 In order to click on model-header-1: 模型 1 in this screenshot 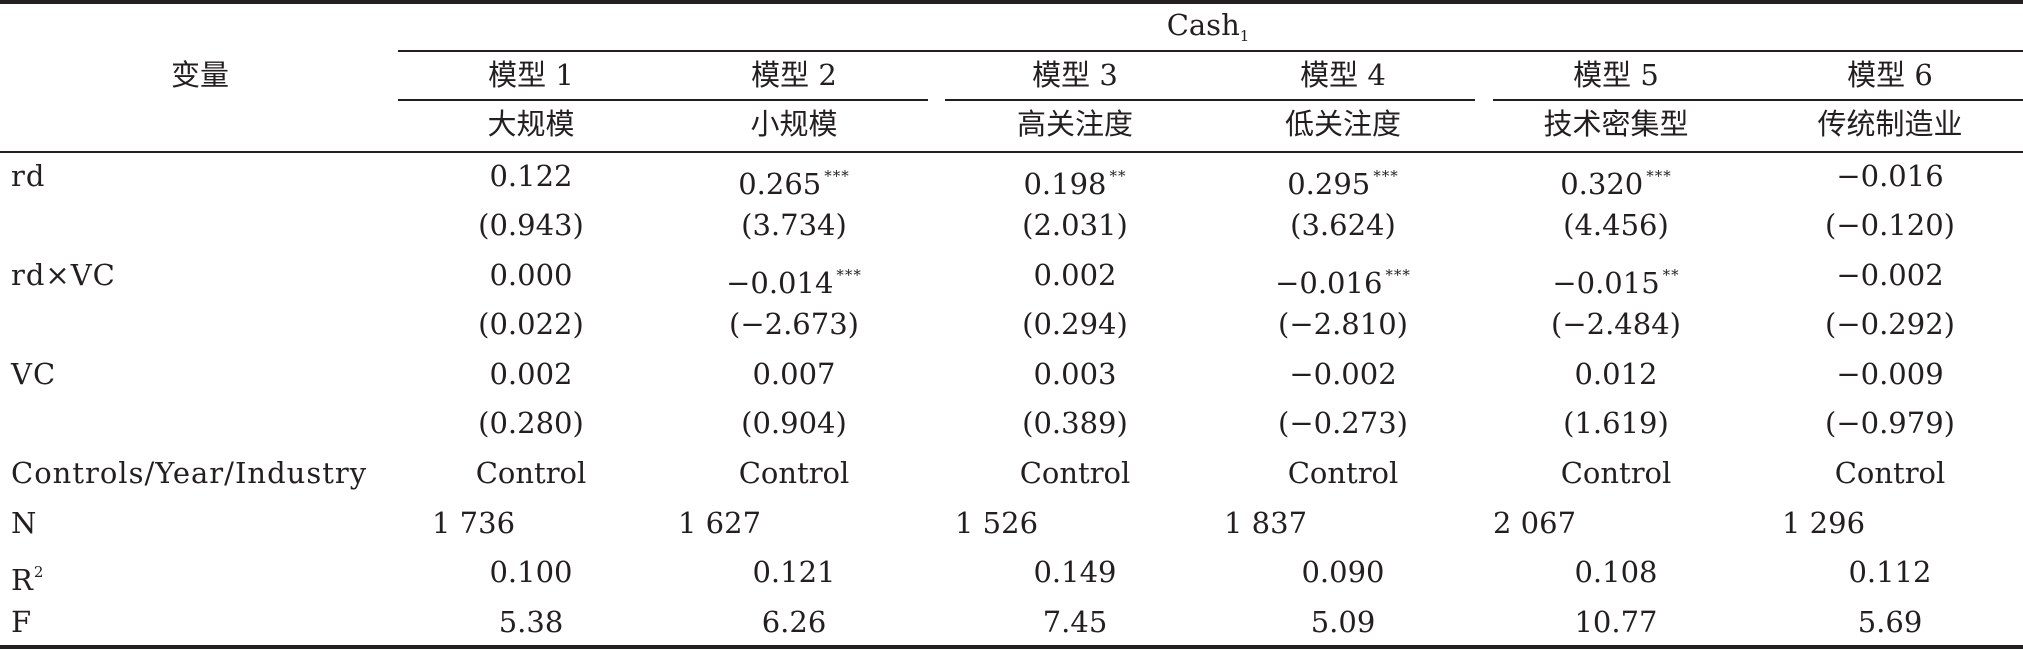, I will do `click(531, 75)`.